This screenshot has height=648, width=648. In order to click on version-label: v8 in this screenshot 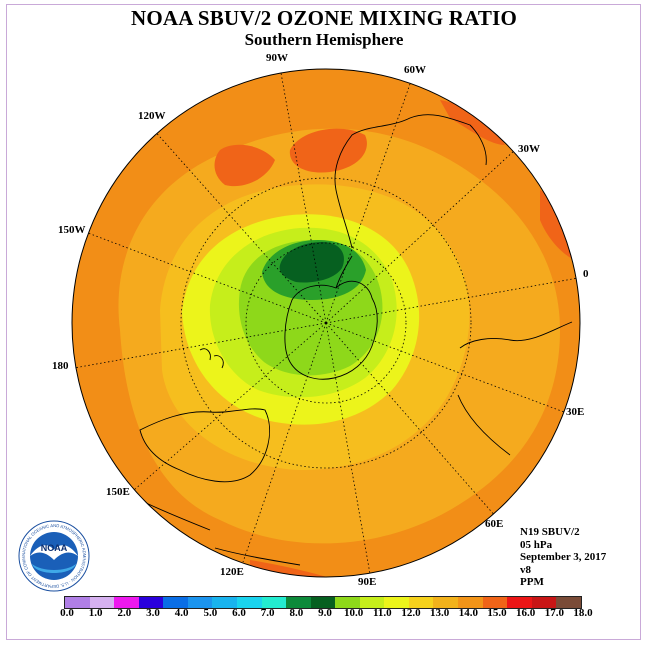, I will do `click(525, 569)`.